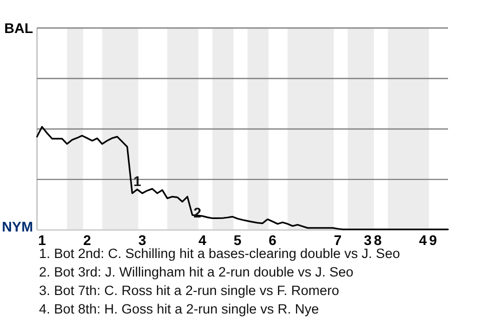 The width and height of the screenshot is (480, 320). I want to click on x-tick-label: 8, so click(378, 240).